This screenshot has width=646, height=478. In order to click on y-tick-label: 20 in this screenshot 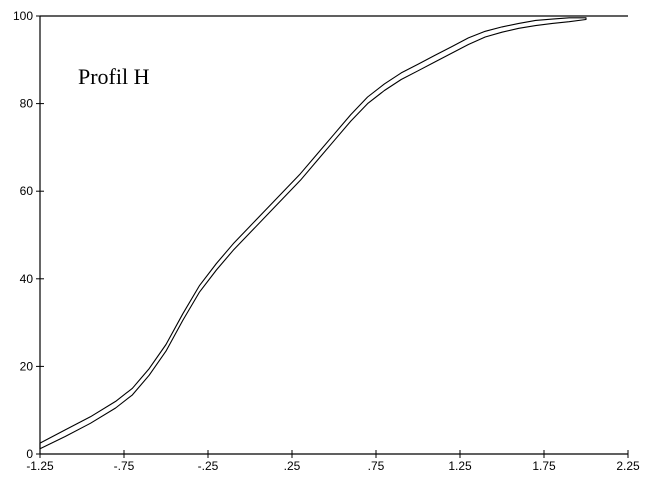, I will do `click(27, 366)`.